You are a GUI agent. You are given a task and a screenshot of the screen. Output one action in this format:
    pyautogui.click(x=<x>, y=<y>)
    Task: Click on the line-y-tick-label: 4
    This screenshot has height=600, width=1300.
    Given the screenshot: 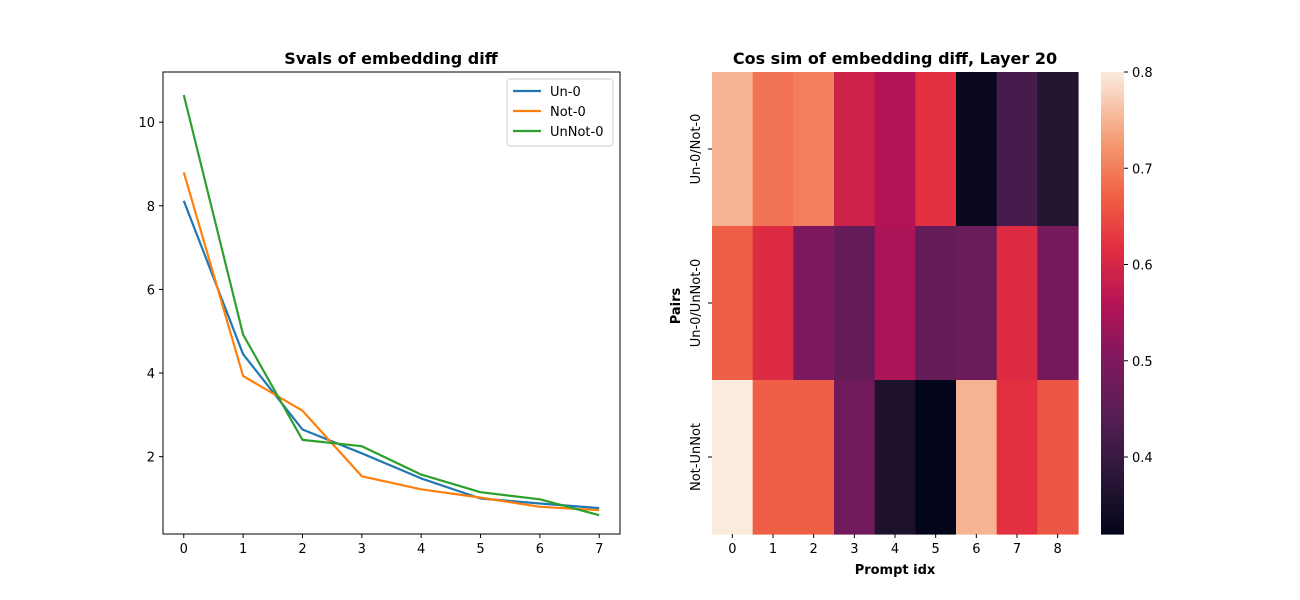 What is the action you would take?
    pyautogui.click(x=151, y=374)
    